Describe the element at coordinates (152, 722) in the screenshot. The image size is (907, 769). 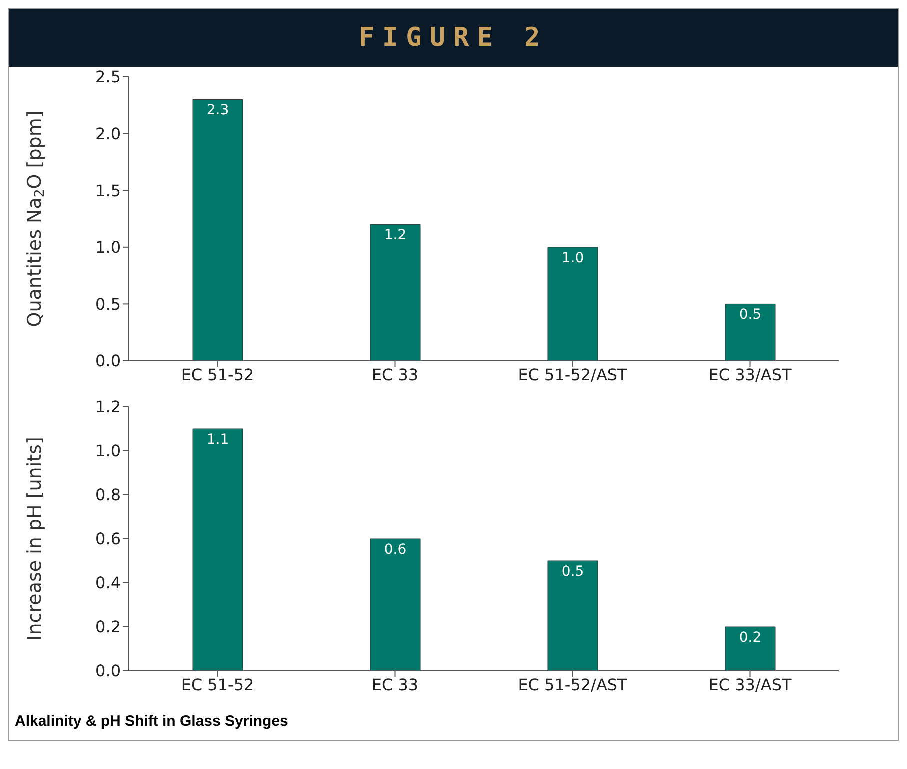
I see `text: Alkalinity & pH Shift in Glass Syringes` at that location.